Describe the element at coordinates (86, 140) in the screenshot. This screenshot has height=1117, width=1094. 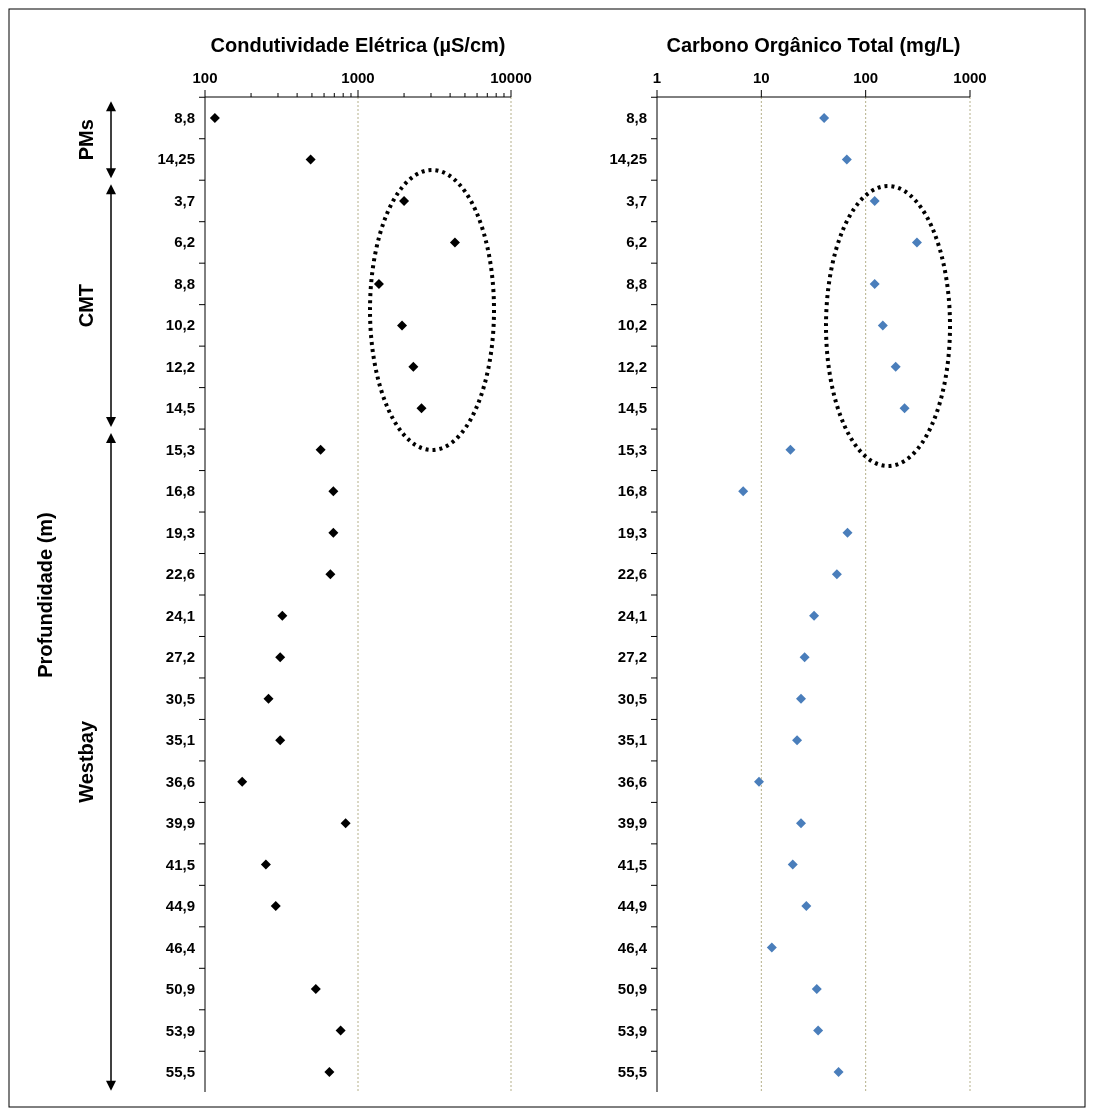
I see `text: PMs` at that location.